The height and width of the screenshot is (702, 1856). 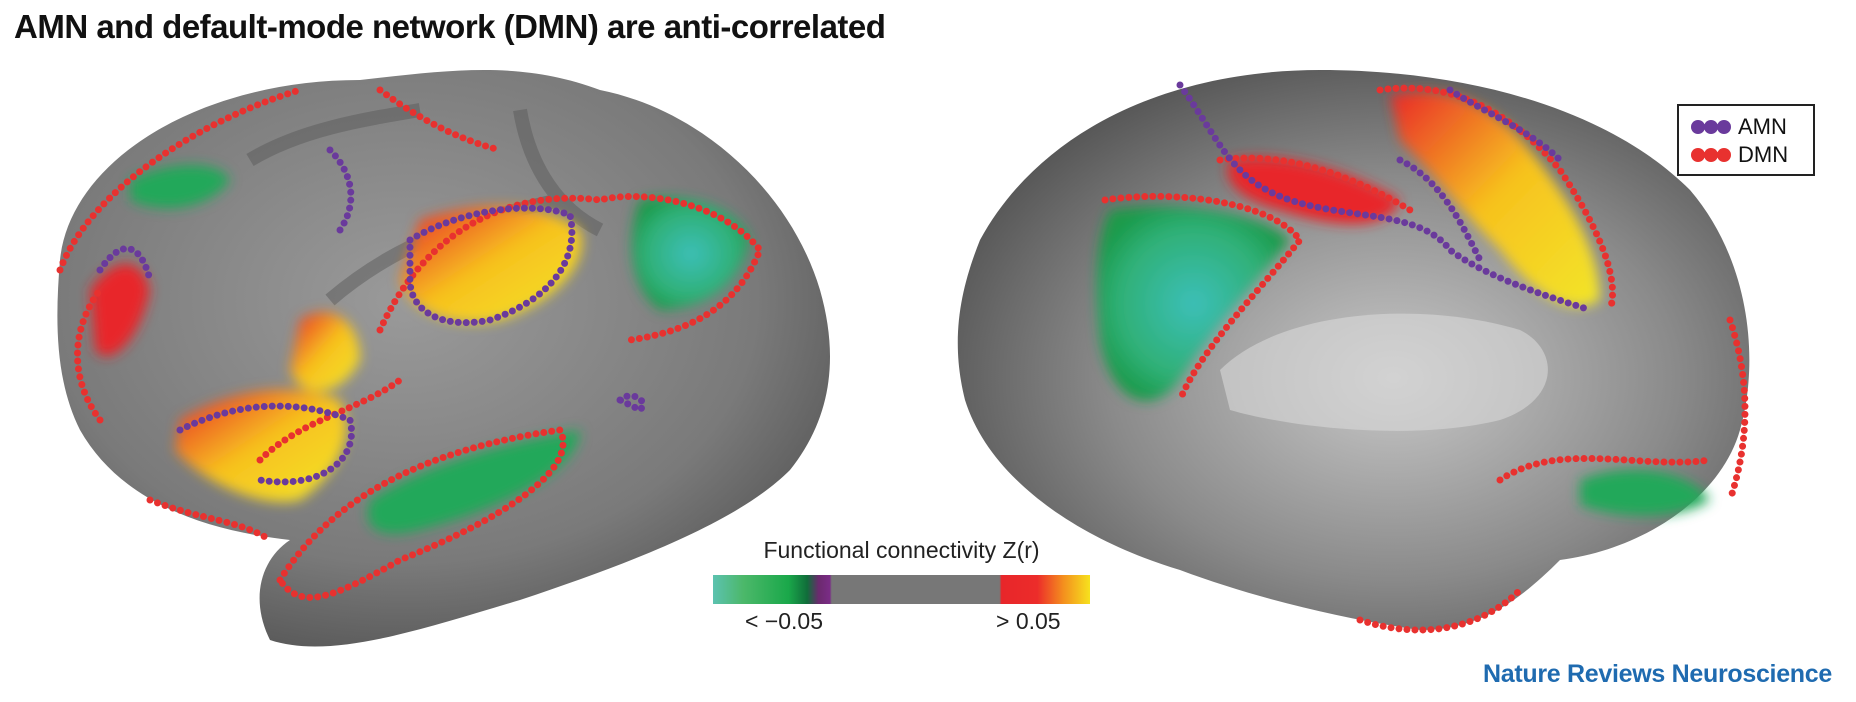 I want to click on legend-label: AMN, so click(x=1762, y=126).